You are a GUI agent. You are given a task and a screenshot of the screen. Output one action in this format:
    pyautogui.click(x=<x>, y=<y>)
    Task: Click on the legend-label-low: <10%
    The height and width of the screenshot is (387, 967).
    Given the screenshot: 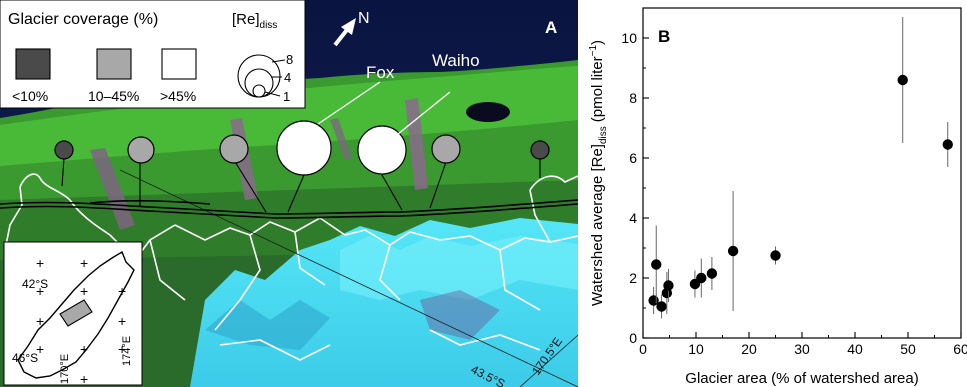 What is the action you would take?
    pyautogui.click(x=30, y=96)
    